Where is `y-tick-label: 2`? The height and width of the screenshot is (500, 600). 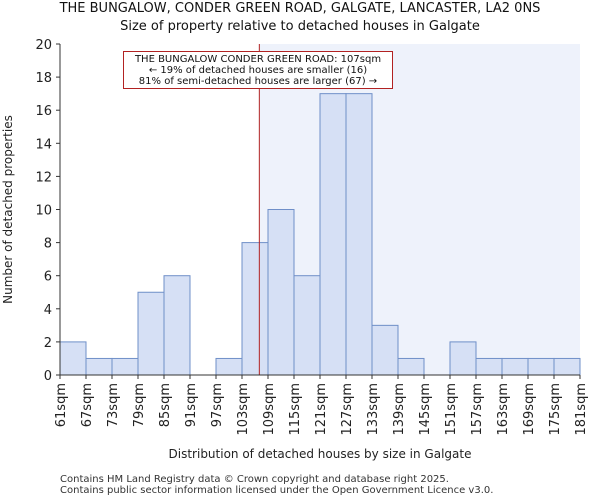 y-tick-label: 2 is located at coordinates (48, 343).